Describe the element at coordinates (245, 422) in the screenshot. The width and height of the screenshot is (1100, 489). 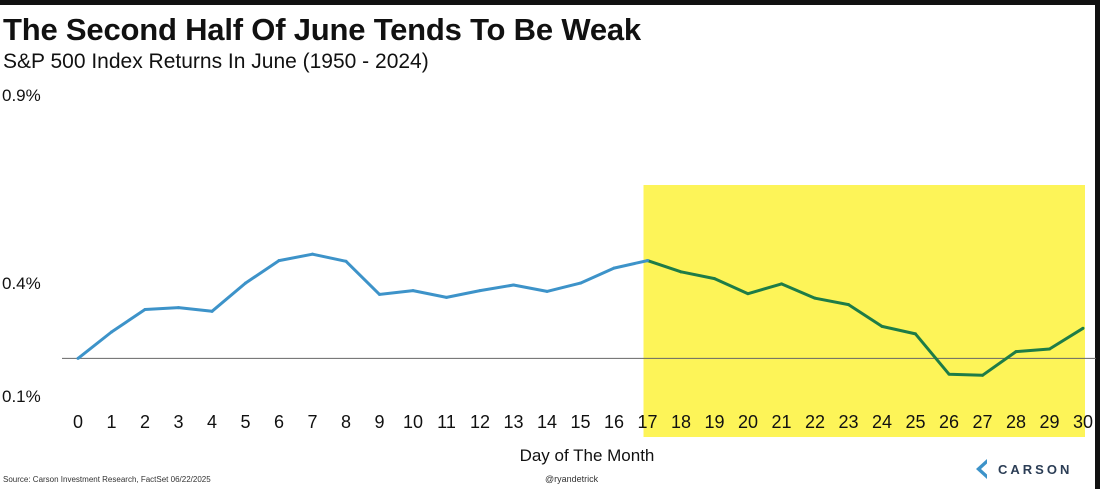
I see `x-tick-label: 5` at that location.